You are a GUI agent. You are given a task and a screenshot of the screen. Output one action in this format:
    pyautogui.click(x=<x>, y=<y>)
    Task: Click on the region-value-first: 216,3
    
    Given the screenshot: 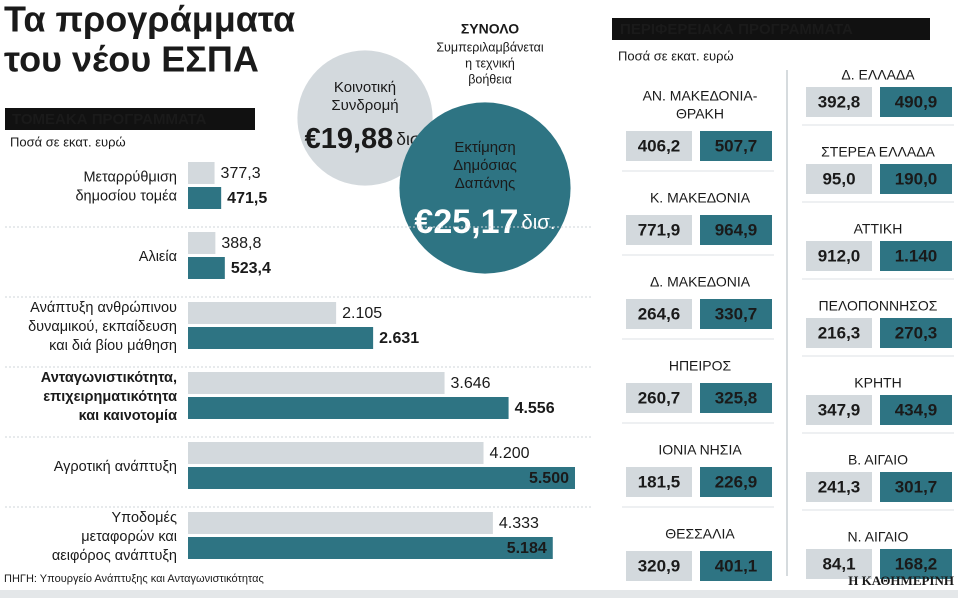 What is the action you would take?
    pyautogui.click(x=839, y=332)
    